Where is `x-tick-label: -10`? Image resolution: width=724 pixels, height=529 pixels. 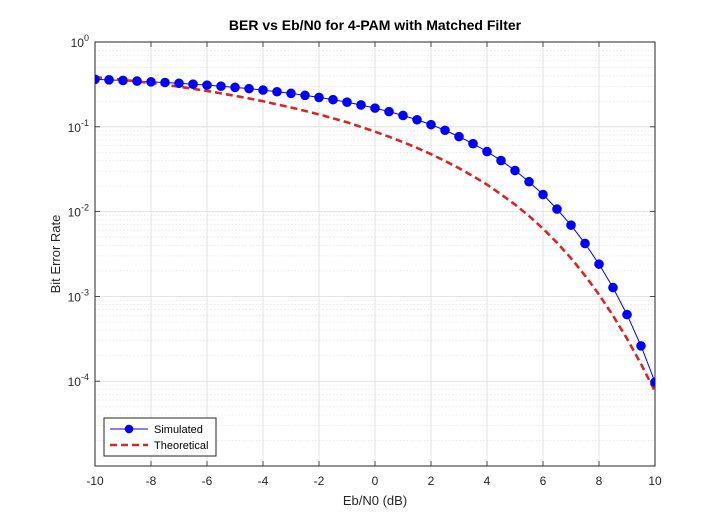 x-tick-label: -10 is located at coordinates (95, 481).